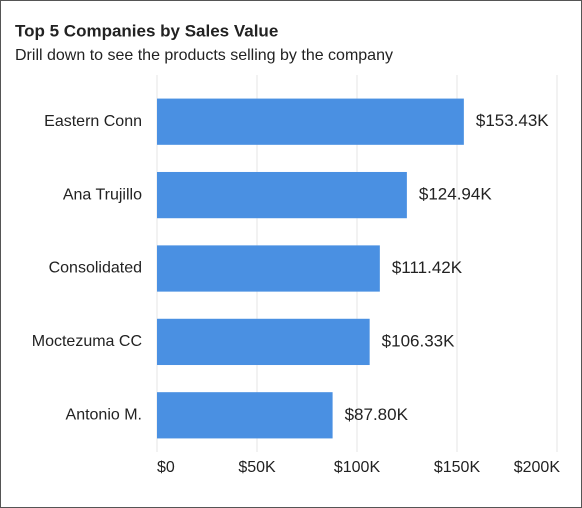 This screenshot has width=582, height=508. I want to click on value-label: $153.43K, so click(512, 120).